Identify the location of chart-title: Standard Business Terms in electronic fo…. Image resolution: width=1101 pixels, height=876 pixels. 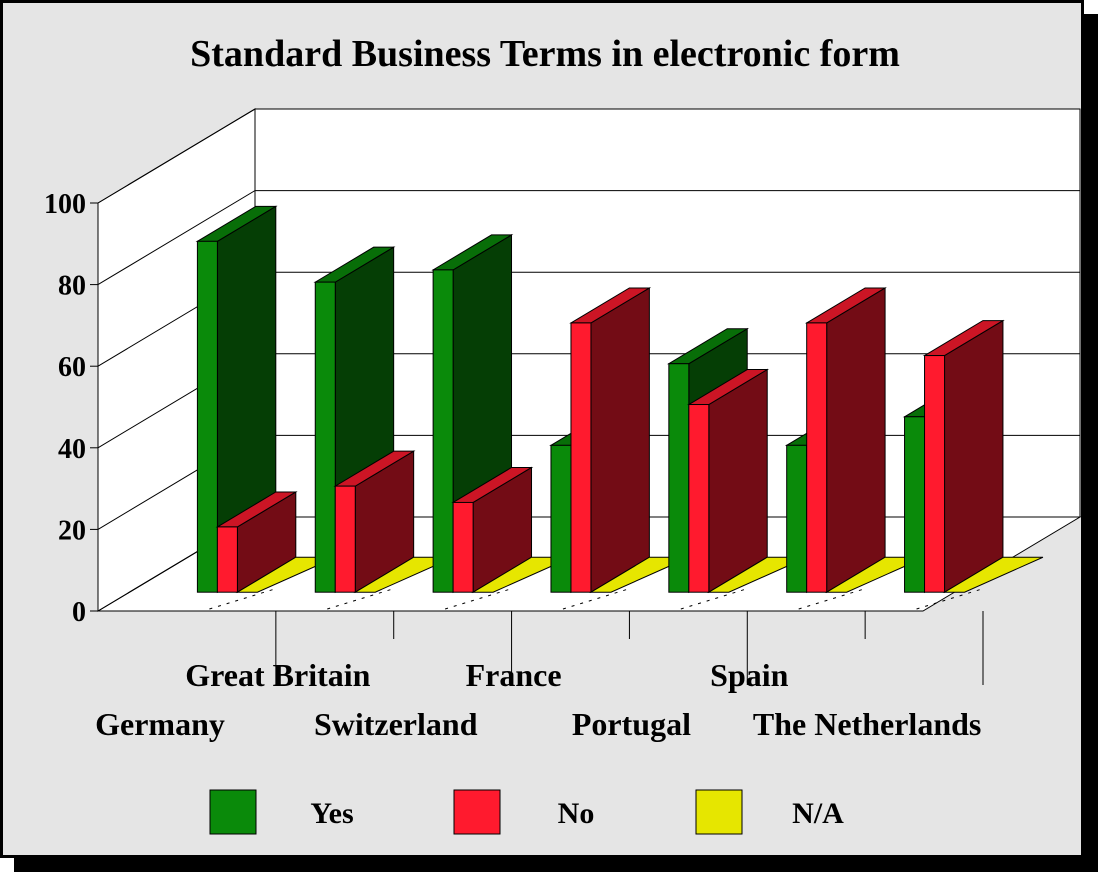
(545, 54).